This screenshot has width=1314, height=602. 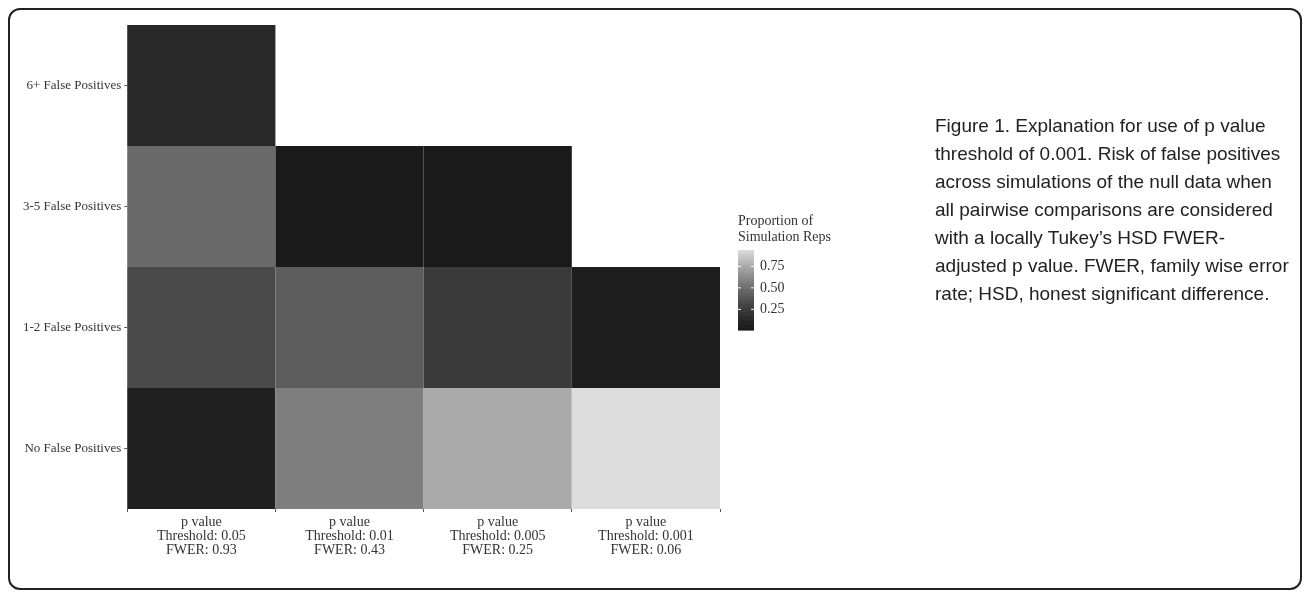 I want to click on y-tick-label: 3-5 False Positives, so click(x=72, y=205).